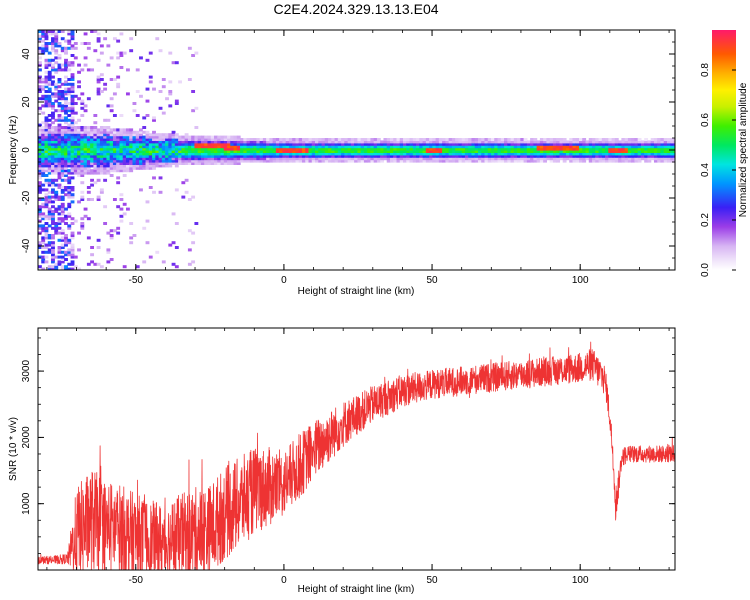 This screenshot has height=600, width=750. I want to click on heatmap-cell-2003, so click(333, 159).